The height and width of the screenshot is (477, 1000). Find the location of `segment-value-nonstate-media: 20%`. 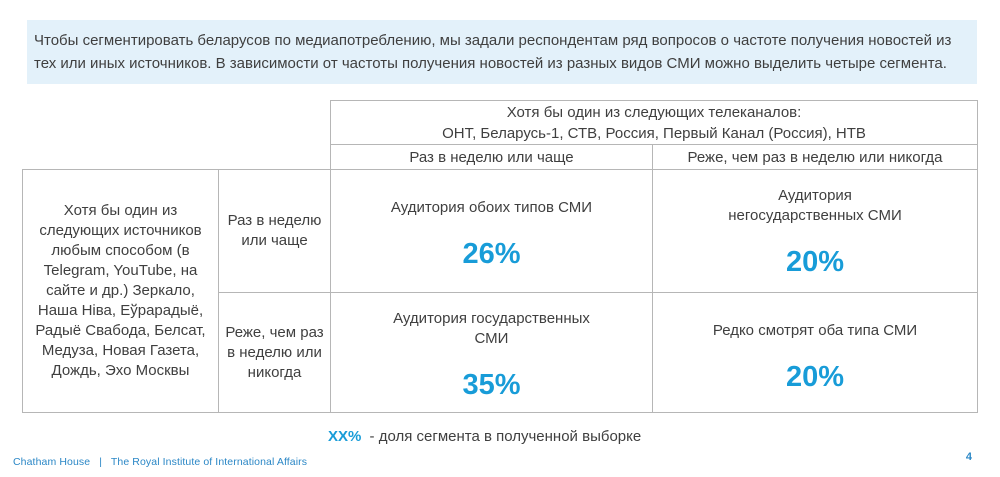

segment-value-nonstate-media: 20% is located at coordinates (815, 262).